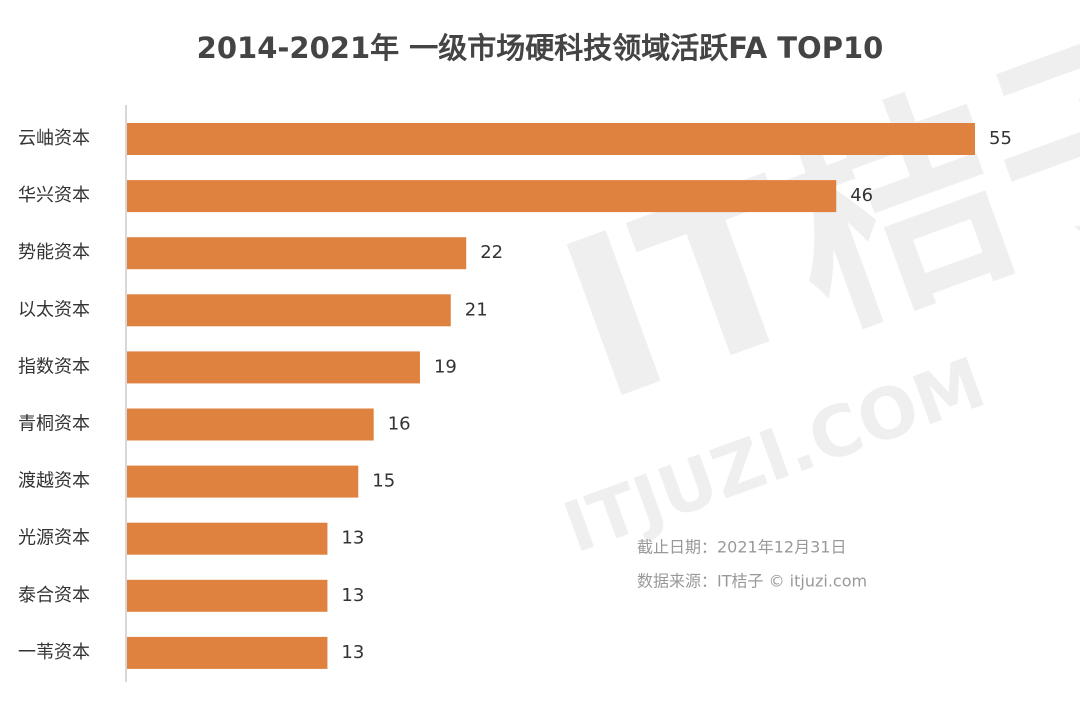 This screenshot has width=1080, height=709. What do you see at coordinates (54, 252) in the screenshot?
I see `category-label: 势能资本` at bounding box center [54, 252].